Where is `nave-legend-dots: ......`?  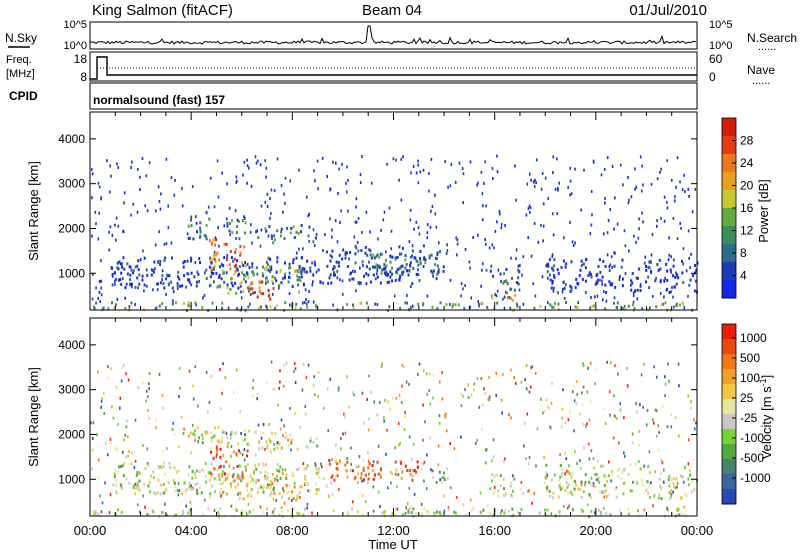 nave-legend-dots: ...... is located at coordinates (761, 81).